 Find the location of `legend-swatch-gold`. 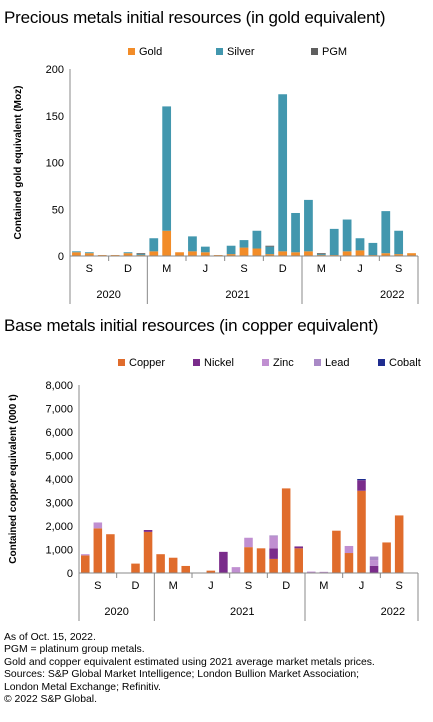

legend-swatch-gold is located at coordinates (131, 51).